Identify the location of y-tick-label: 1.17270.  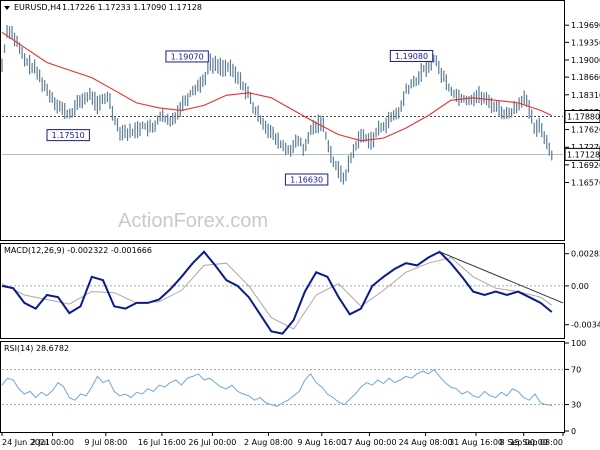
(585, 147).